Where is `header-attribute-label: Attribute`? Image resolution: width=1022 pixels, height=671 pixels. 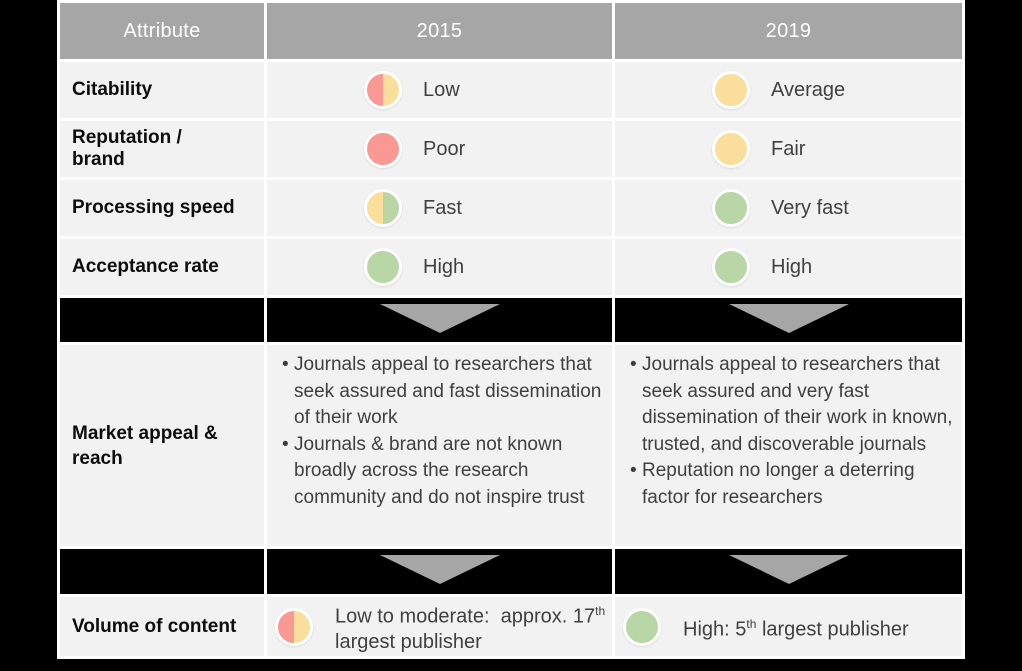 header-attribute-label: Attribute is located at coordinates (162, 30).